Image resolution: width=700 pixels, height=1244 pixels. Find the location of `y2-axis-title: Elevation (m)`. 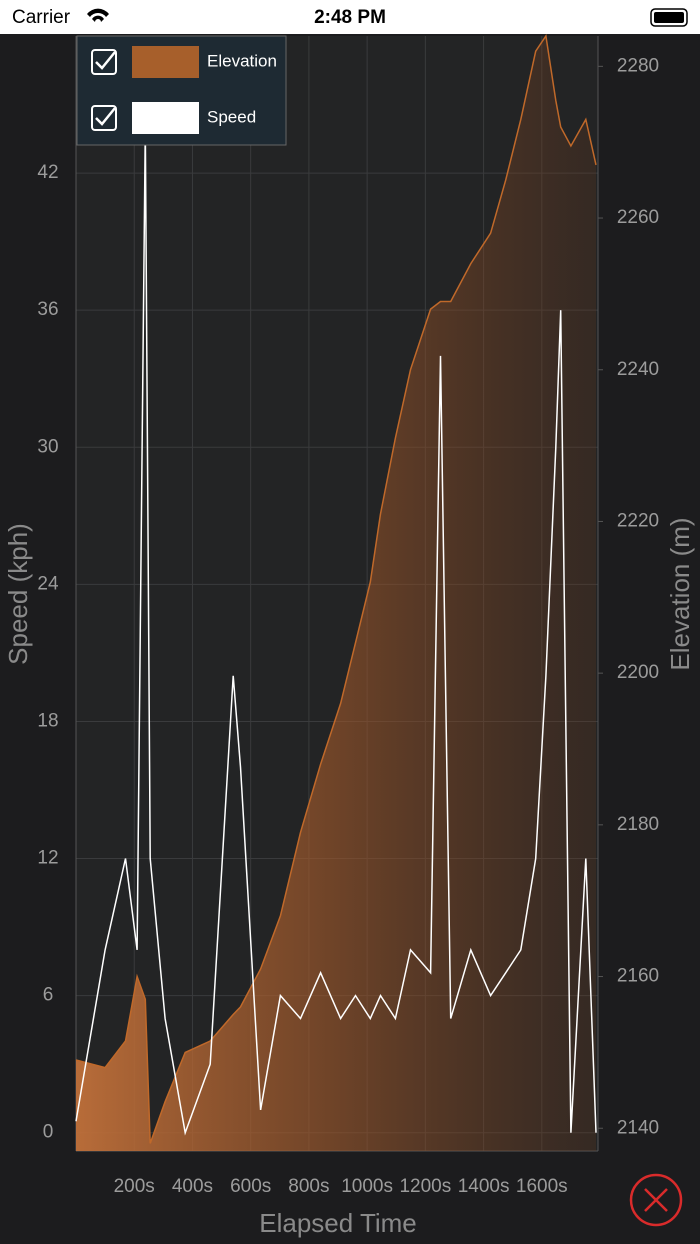

y2-axis-title: Elevation (m) is located at coordinates (680, 593).